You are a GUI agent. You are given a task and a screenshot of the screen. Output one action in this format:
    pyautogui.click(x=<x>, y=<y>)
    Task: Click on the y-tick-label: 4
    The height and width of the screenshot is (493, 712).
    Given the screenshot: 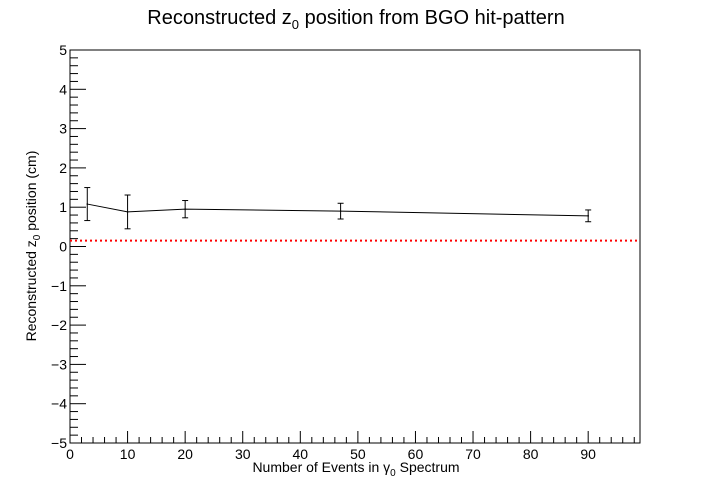 What is the action you would take?
    pyautogui.click(x=63, y=89)
    